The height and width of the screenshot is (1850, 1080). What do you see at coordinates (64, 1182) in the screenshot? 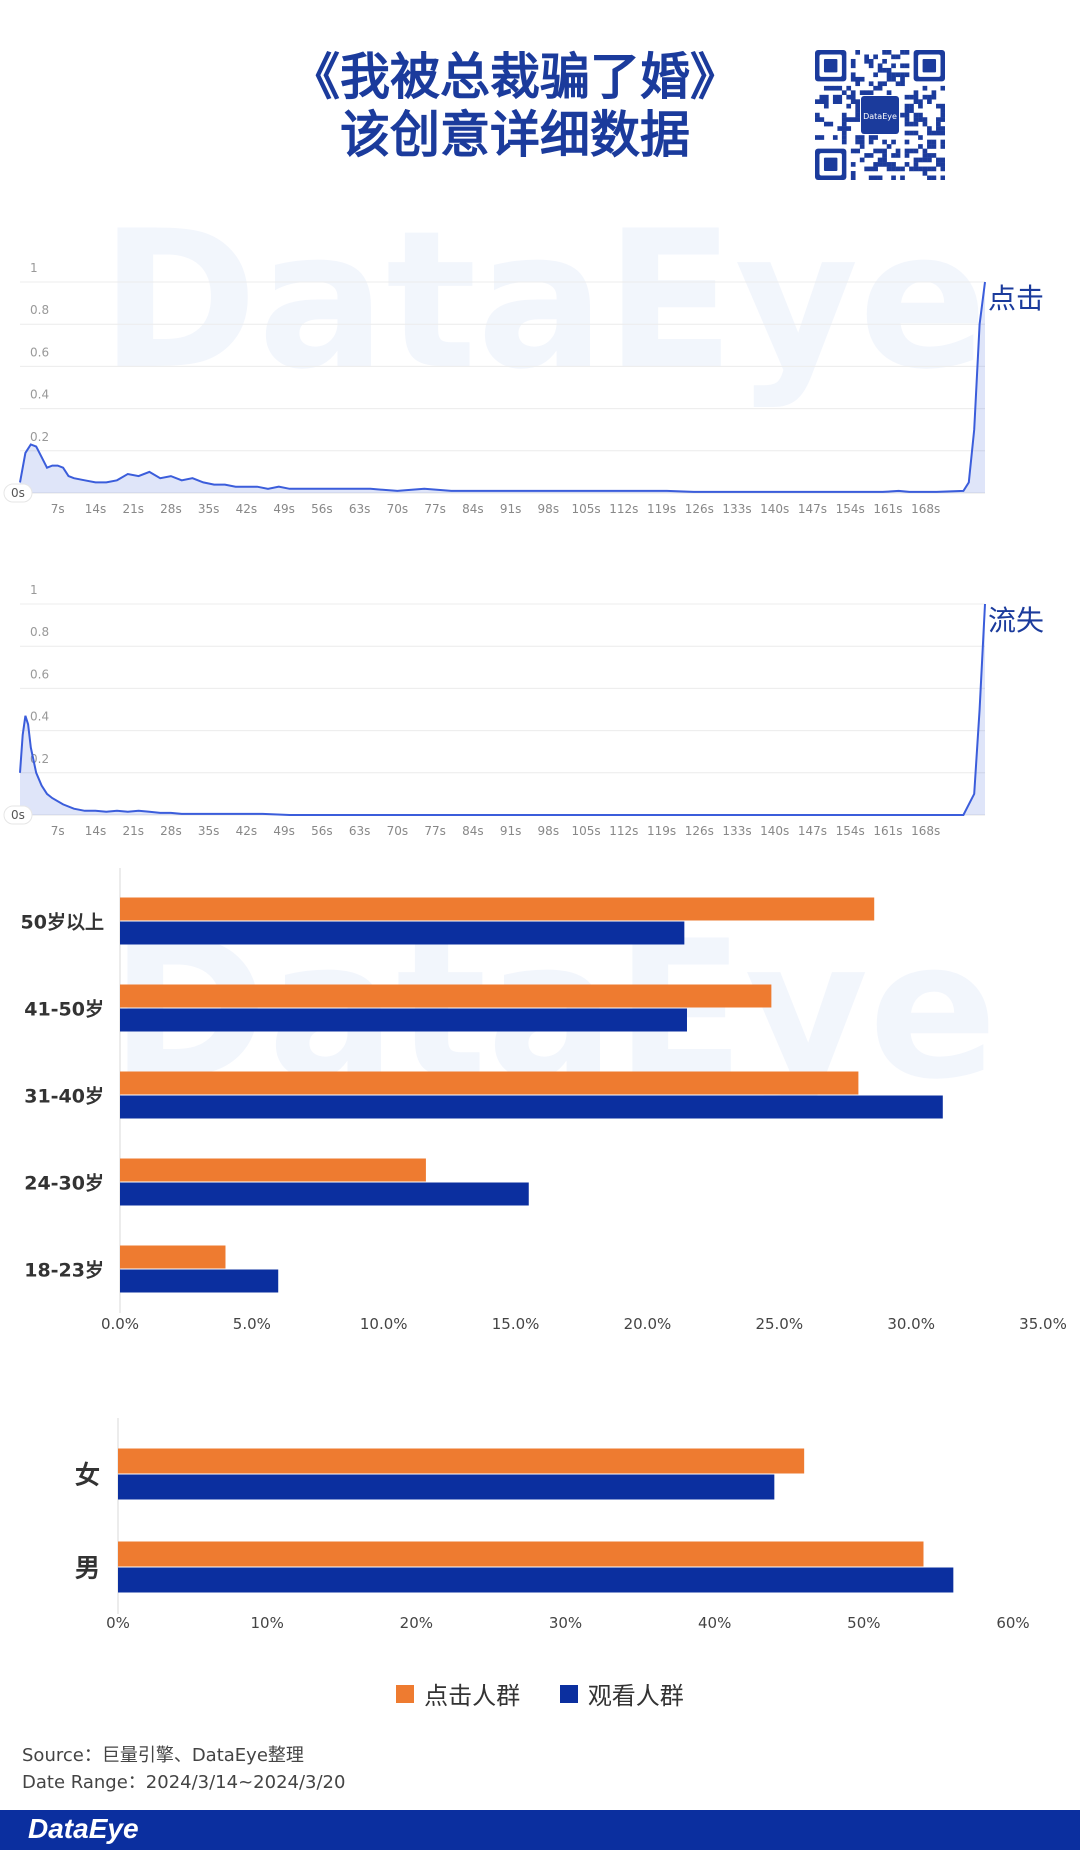
I see `age-chart-category-label: 24-30岁` at bounding box center [64, 1182].